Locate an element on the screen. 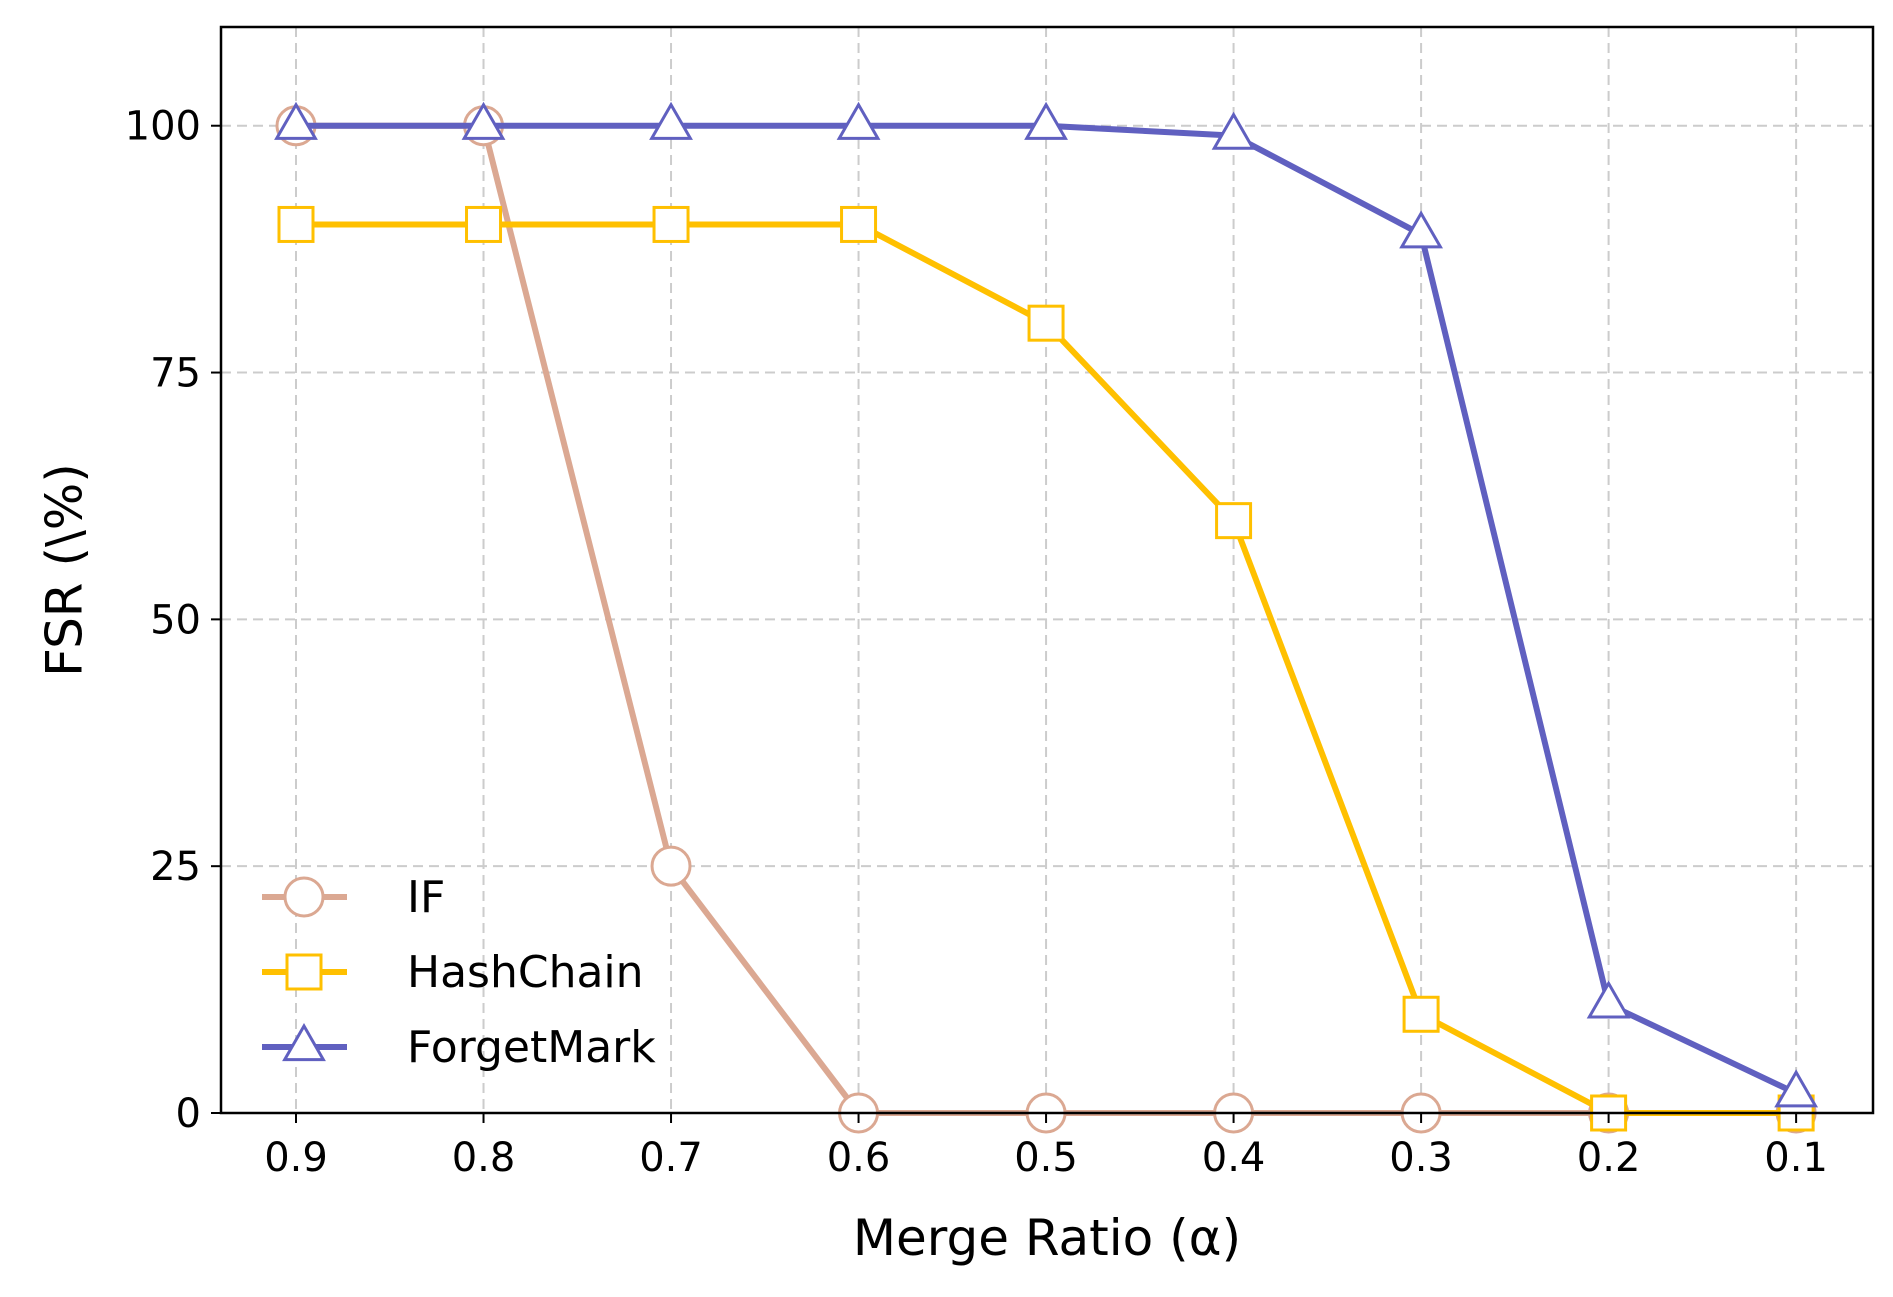  legend-item-forgetmark: ForgetMark is located at coordinates (459, 1047).